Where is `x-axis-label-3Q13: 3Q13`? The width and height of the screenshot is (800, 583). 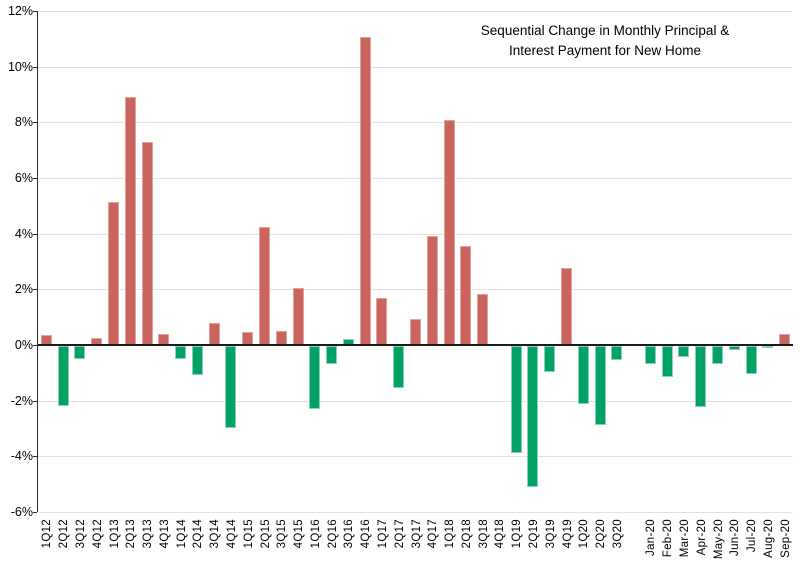
x-axis-label-3Q13: 3Q13 is located at coordinates (148, 534).